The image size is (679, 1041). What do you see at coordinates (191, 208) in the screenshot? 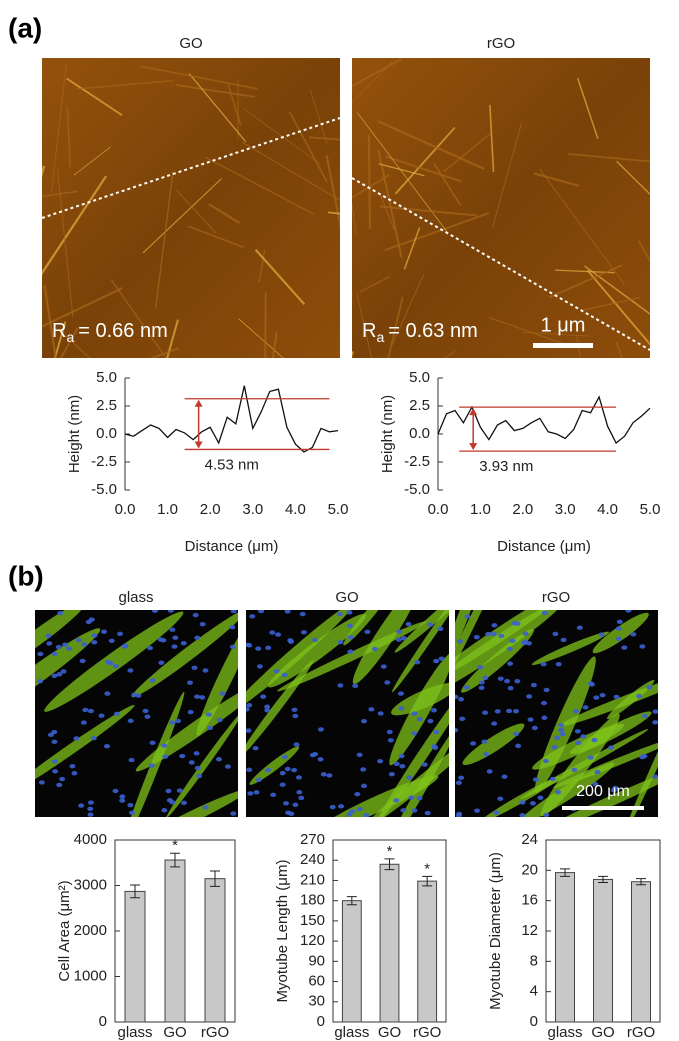
I see `afm-image` at bounding box center [191, 208].